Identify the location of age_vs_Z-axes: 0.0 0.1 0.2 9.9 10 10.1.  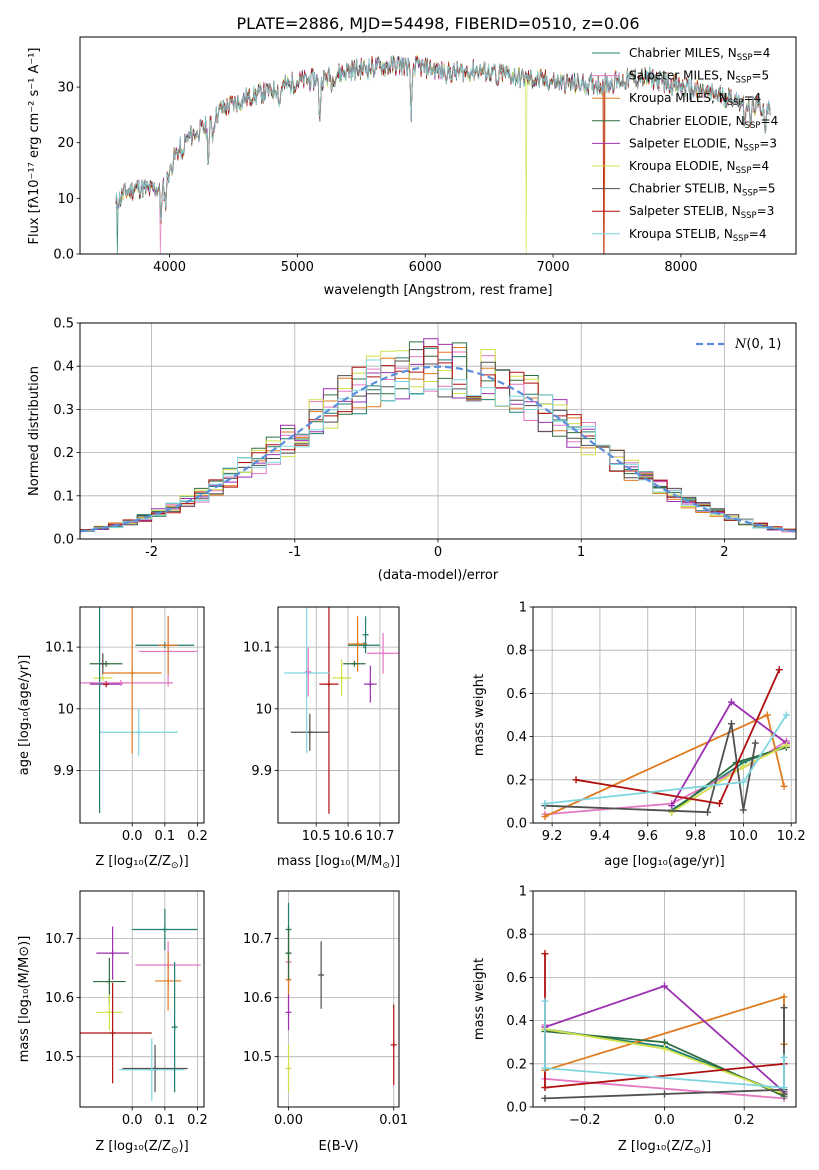
(126, 725).